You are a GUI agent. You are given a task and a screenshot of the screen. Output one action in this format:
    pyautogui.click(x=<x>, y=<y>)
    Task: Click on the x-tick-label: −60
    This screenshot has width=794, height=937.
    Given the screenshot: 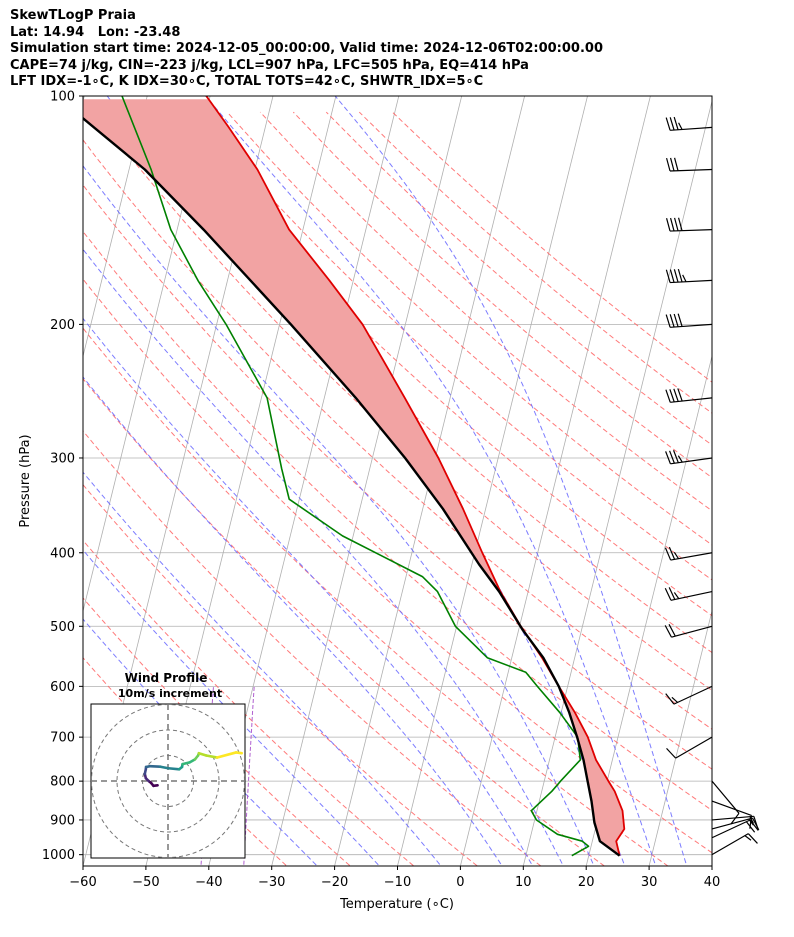 What is the action you would take?
    pyautogui.click(x=82, y=882)
    